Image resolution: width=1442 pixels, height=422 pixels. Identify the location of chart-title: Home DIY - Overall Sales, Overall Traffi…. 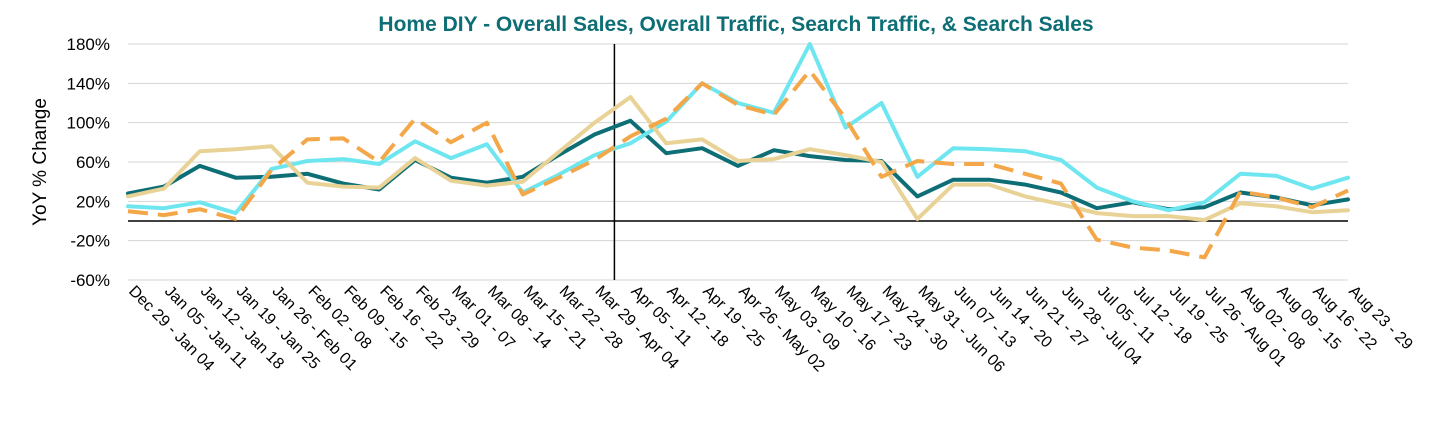
(735, 24).